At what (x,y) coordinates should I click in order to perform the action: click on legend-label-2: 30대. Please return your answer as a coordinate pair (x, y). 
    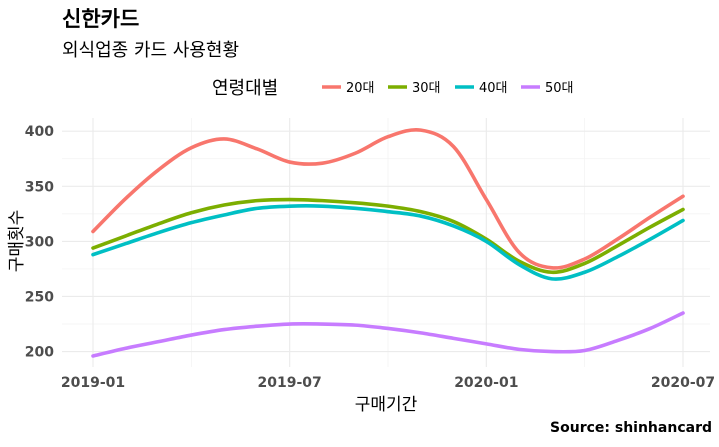
    Looking at the image, I should click on (426, 88).